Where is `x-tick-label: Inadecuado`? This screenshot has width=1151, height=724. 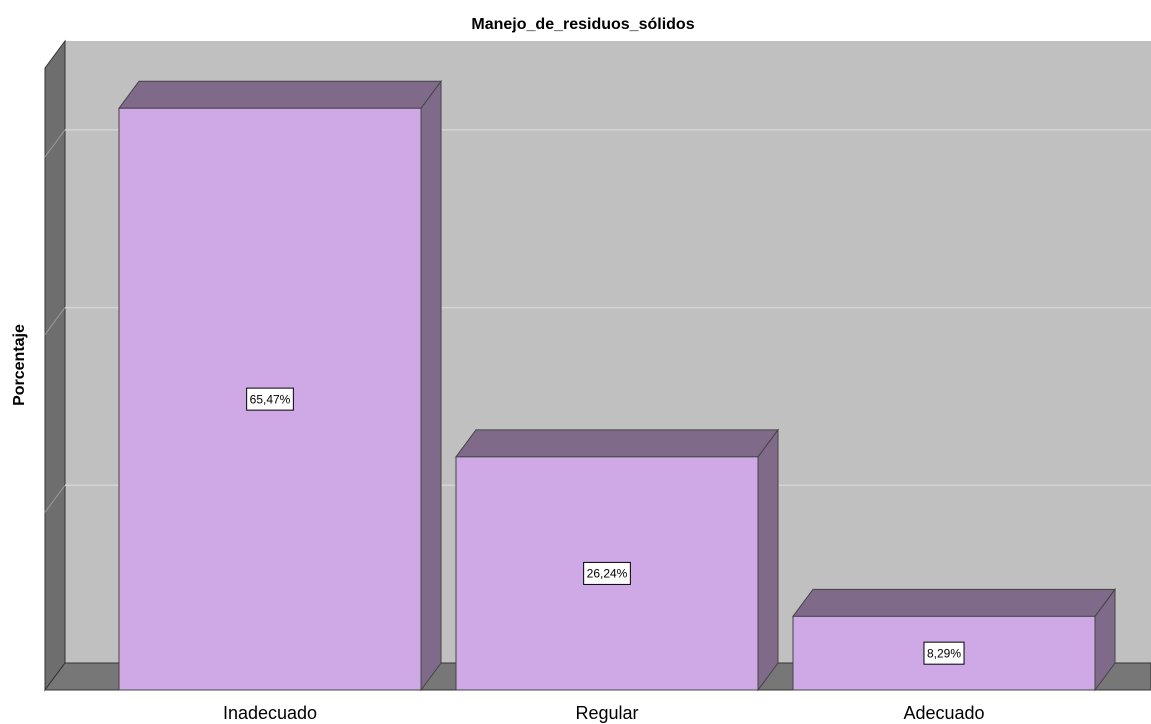
x-tick-label: Inadecuado is located at coordinates (270, 713).